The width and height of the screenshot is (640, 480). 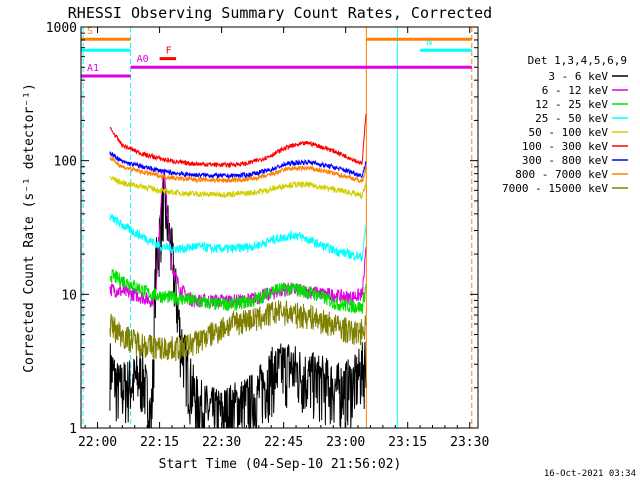 What do you see at coordinates (577, 60) in the screenshot?
I see `legend-title: Det 1,3,4,5,6,9` at bounding box center [577, 60].